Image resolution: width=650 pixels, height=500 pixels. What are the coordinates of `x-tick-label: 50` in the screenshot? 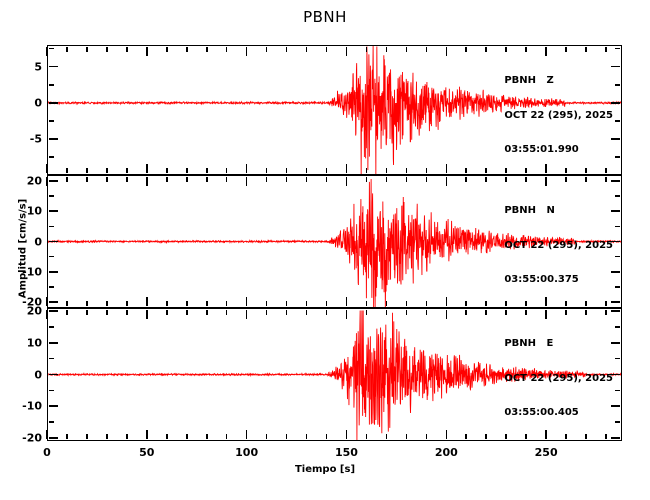 It's located at (147, 452).